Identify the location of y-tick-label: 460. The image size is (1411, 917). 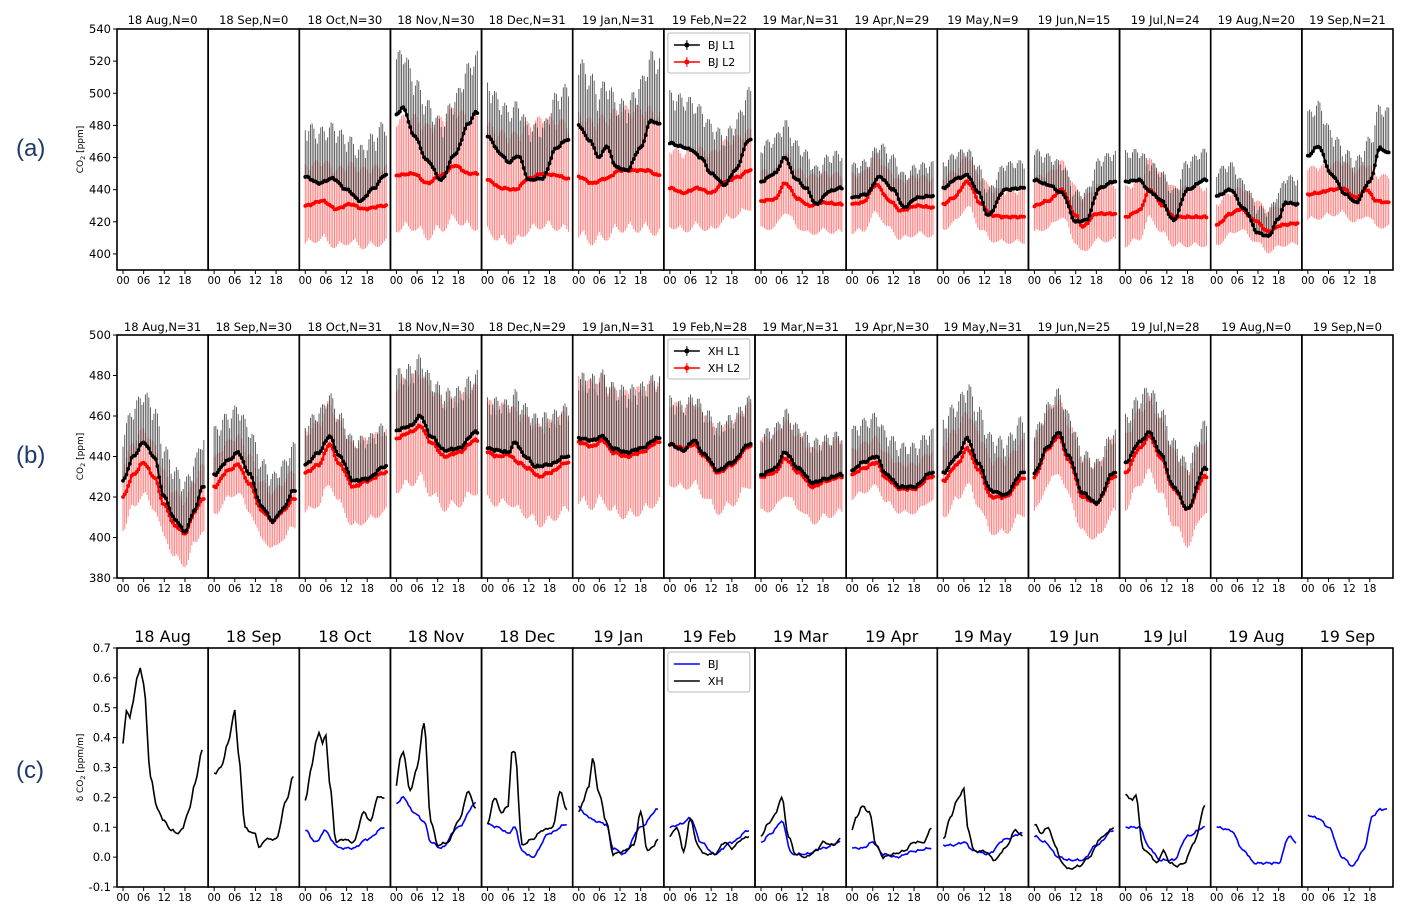
(100, 158).